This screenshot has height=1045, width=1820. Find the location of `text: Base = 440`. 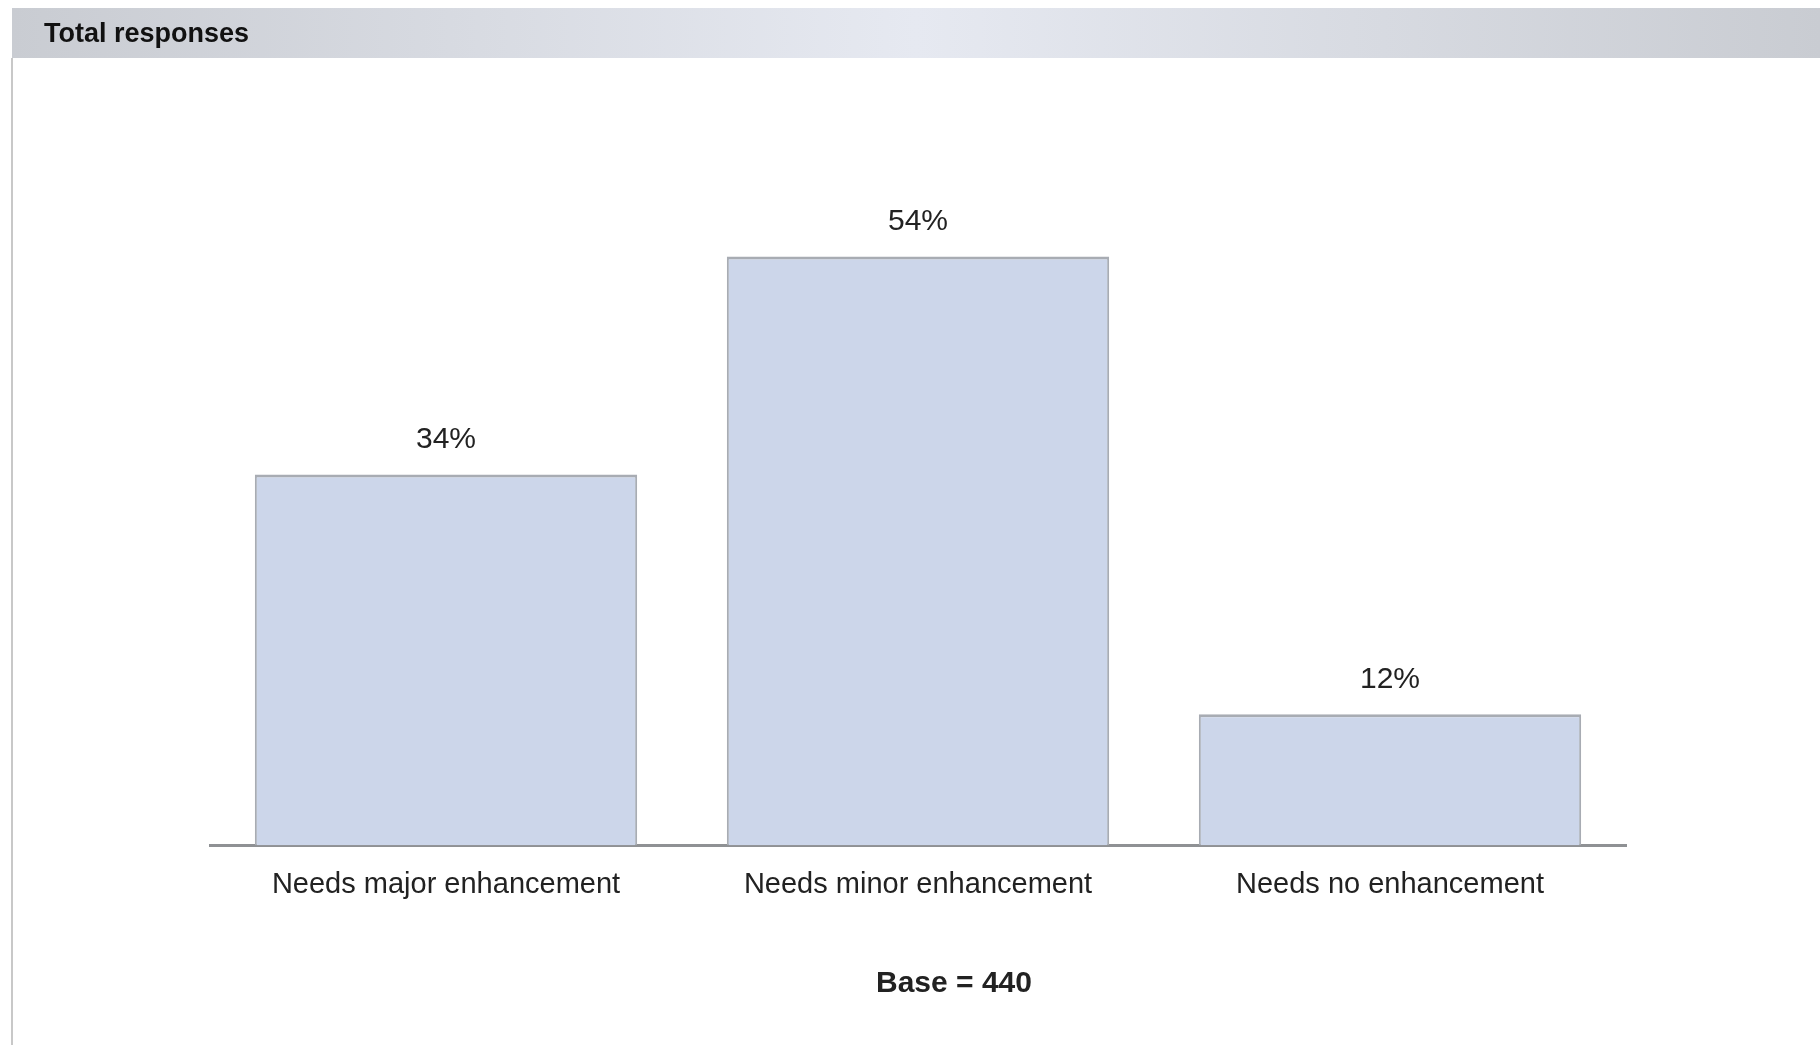

text: Base = 440 is located at coordinates (954, 982).